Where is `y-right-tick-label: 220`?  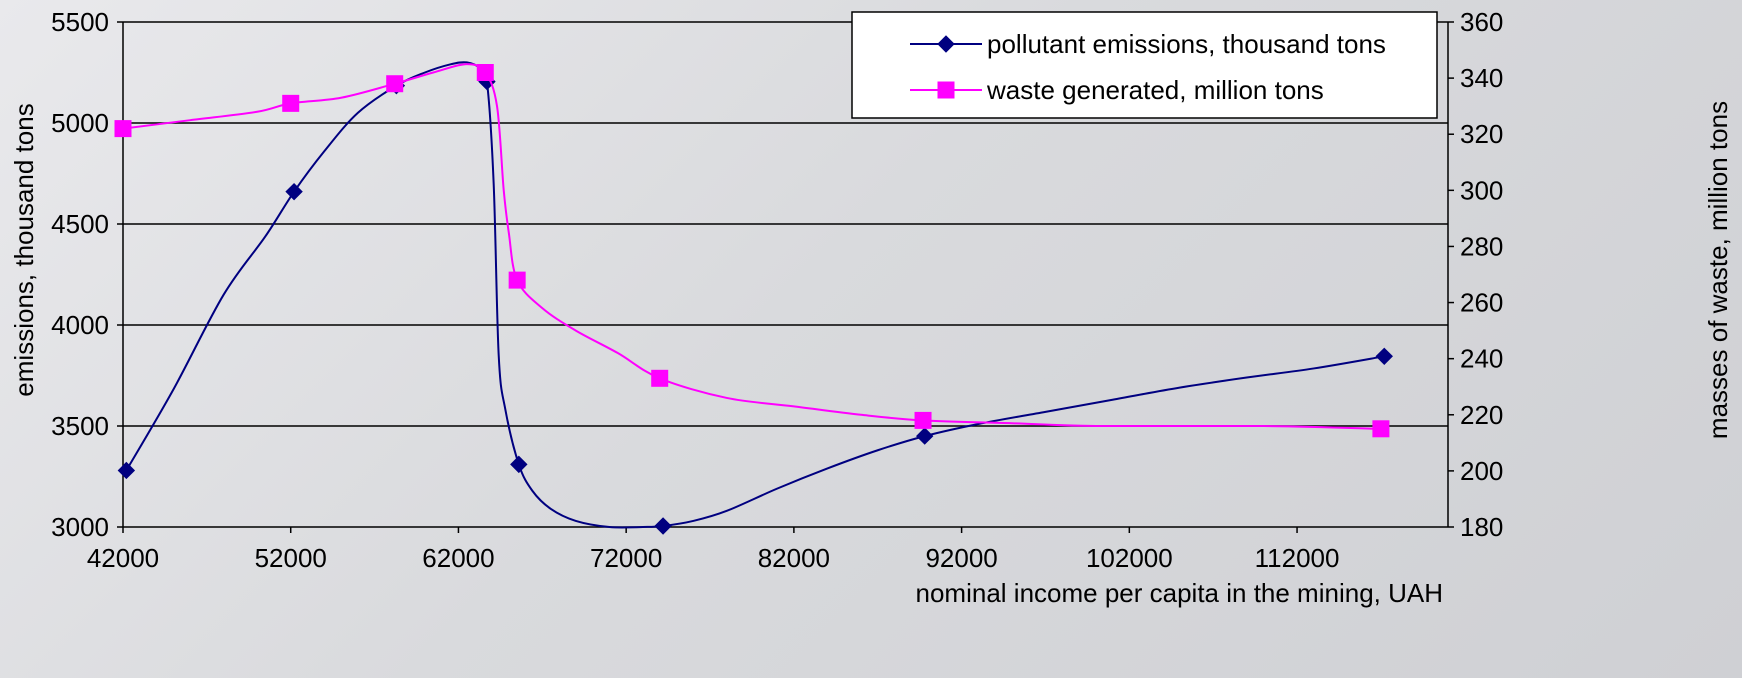 y-right-tick-label: 220 is located at coordinates (1481, 415).